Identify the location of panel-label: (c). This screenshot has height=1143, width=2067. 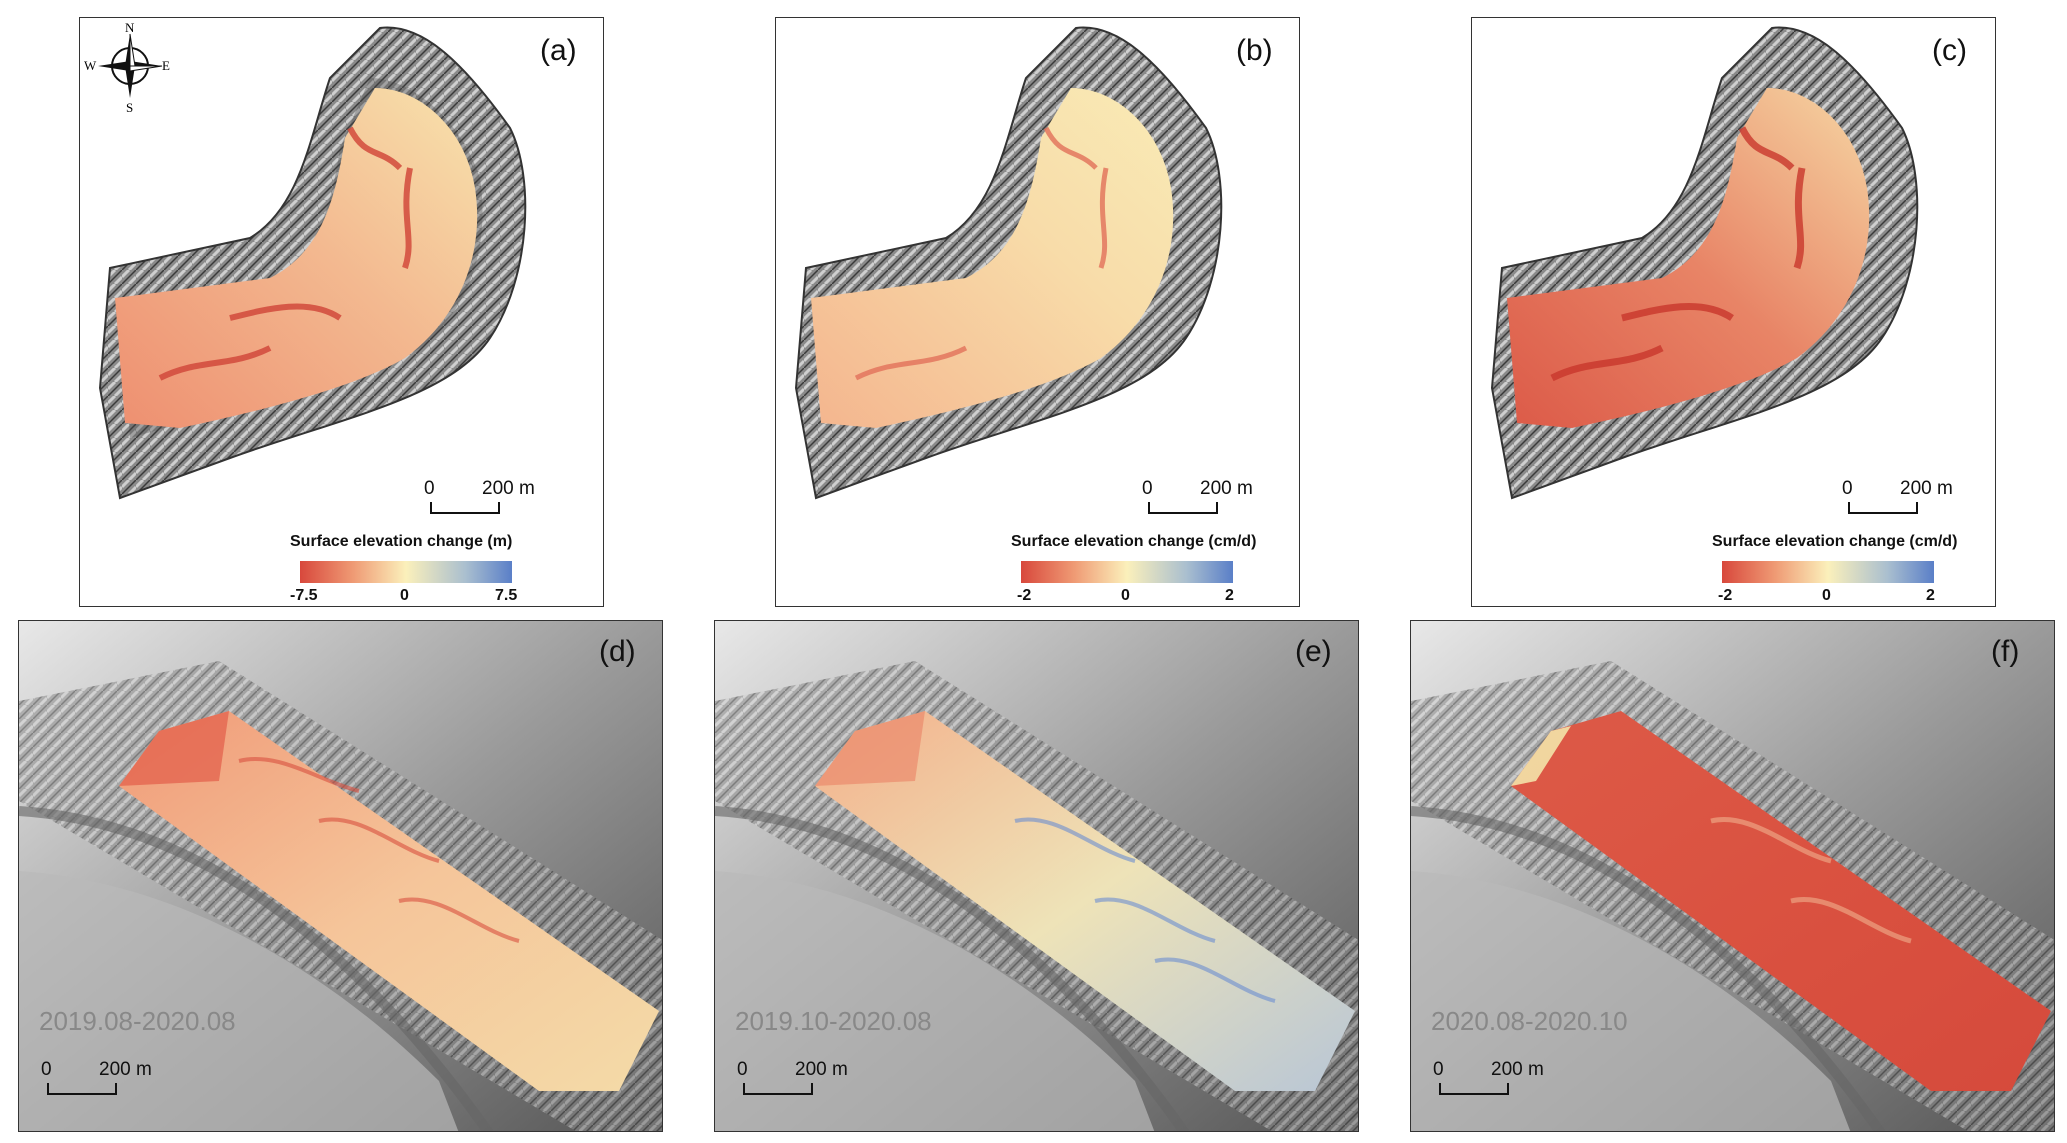
(1949, 50).